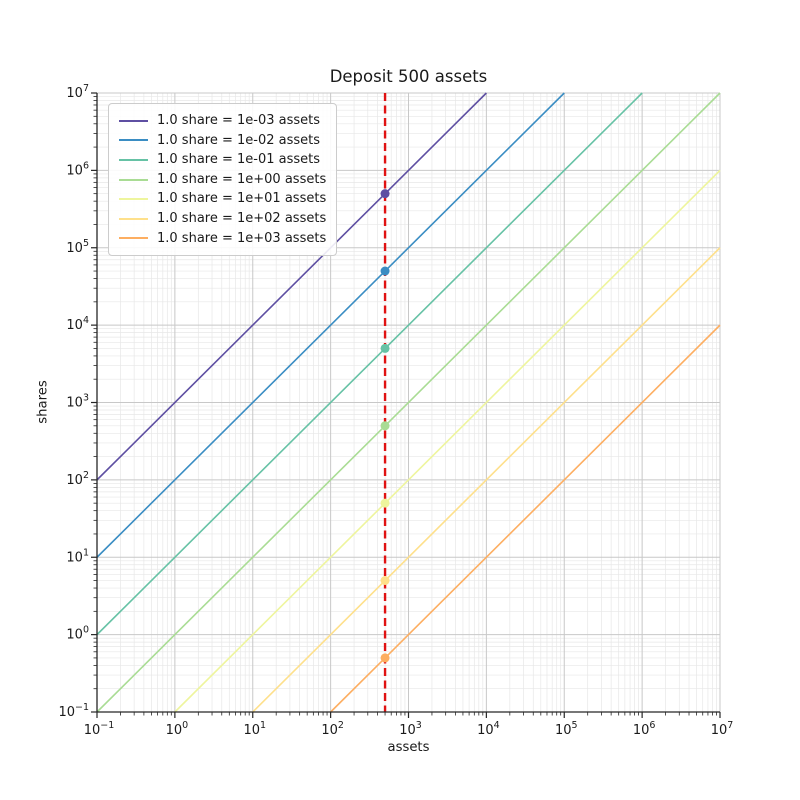  I want to click on legend-item: 1.0 share = 1e+02 assets, so click(222, 219).